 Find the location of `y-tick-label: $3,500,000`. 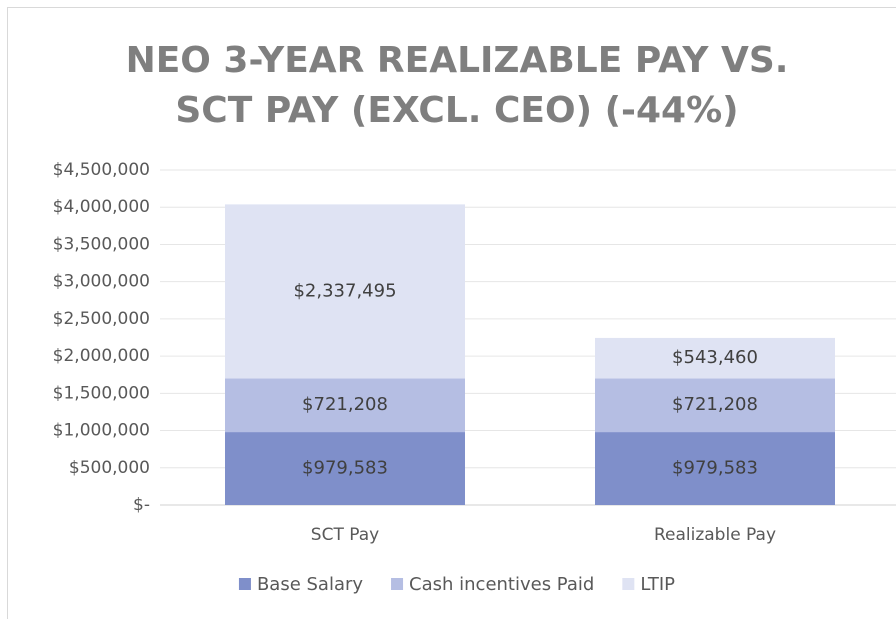

y-tick-label: $3,500,000 is located at coordinates (101, 244).